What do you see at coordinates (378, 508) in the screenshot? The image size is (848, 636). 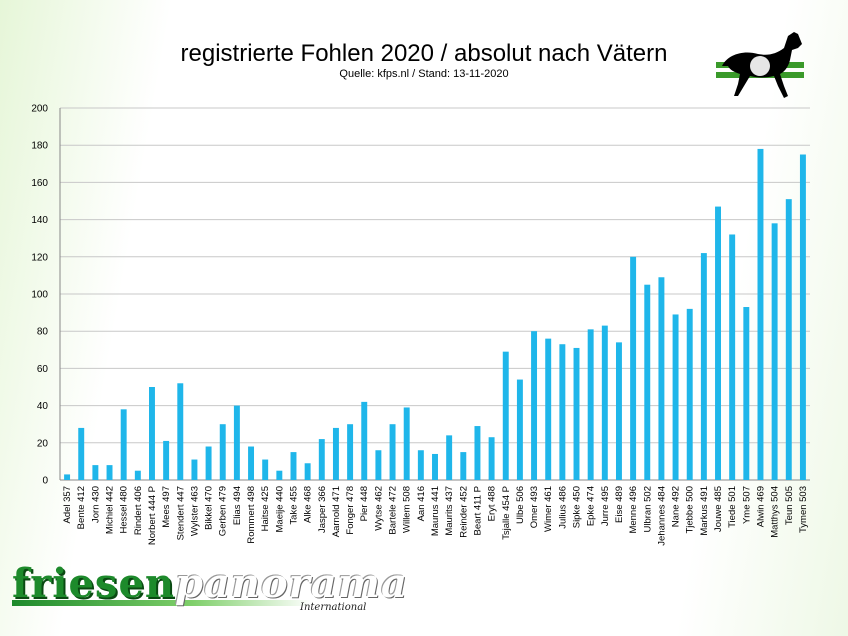 I see `x-tick-label: Wytse 462` at bounding box center [378, 508].